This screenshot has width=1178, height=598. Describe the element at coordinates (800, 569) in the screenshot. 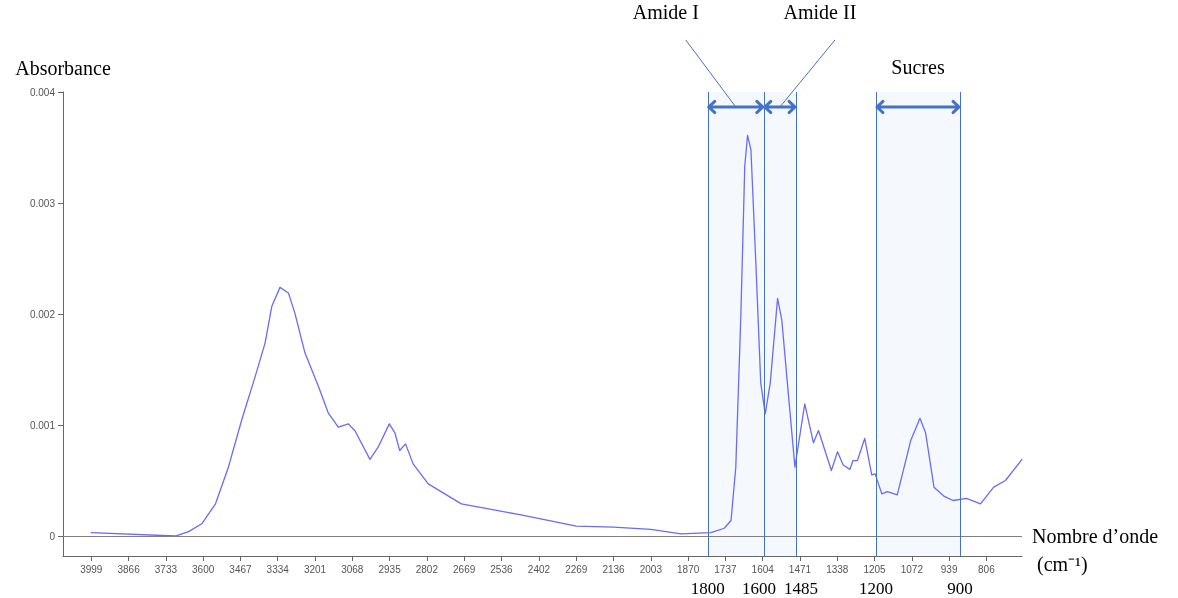

I see `x-tick-label: 1471` at that location.